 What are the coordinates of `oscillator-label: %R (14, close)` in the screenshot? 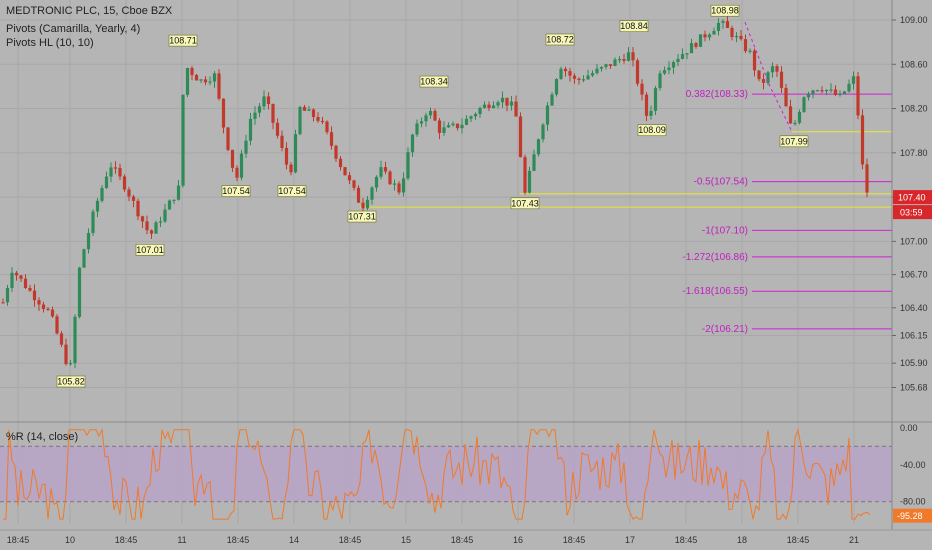 It's located at (42, 437).